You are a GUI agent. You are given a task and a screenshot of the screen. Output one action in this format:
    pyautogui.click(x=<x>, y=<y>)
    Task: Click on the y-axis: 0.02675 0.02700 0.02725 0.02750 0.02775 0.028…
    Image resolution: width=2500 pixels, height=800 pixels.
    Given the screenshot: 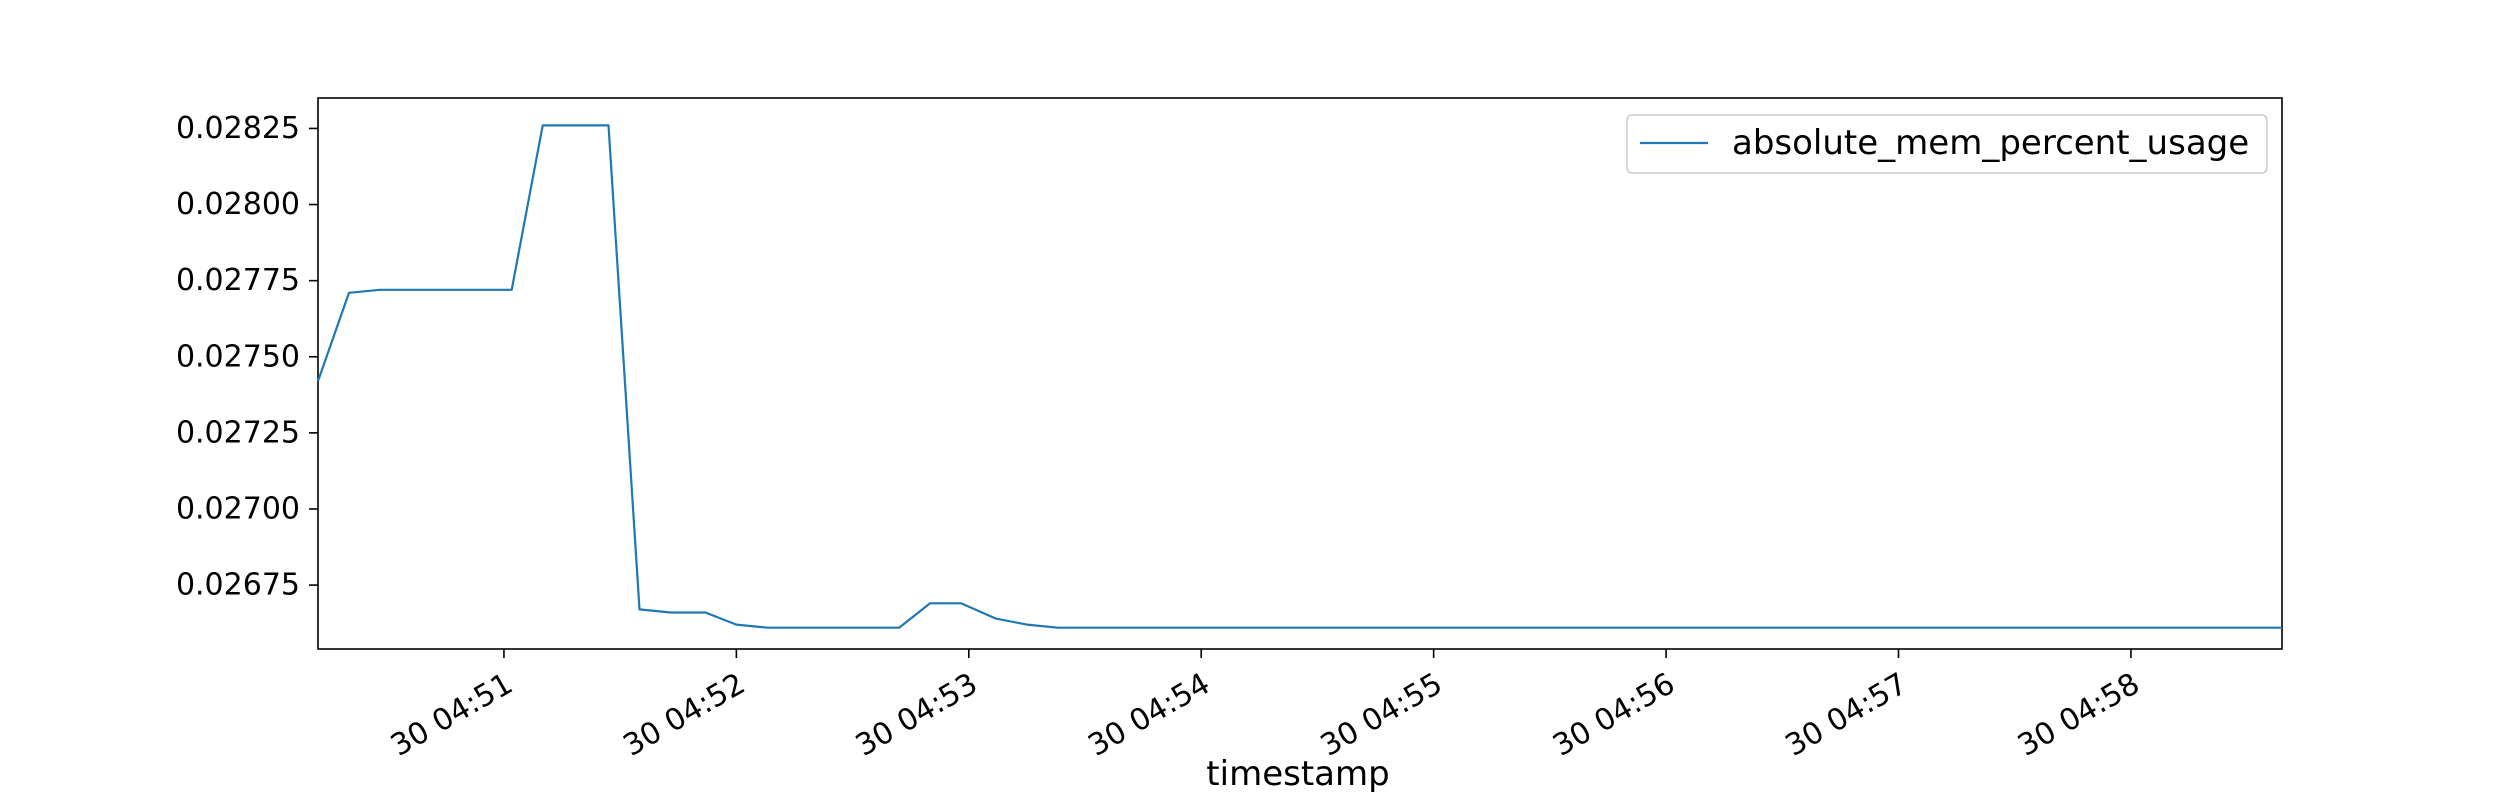 What is the action you would take?
    pyautogui.click(x=247, y=357)
    